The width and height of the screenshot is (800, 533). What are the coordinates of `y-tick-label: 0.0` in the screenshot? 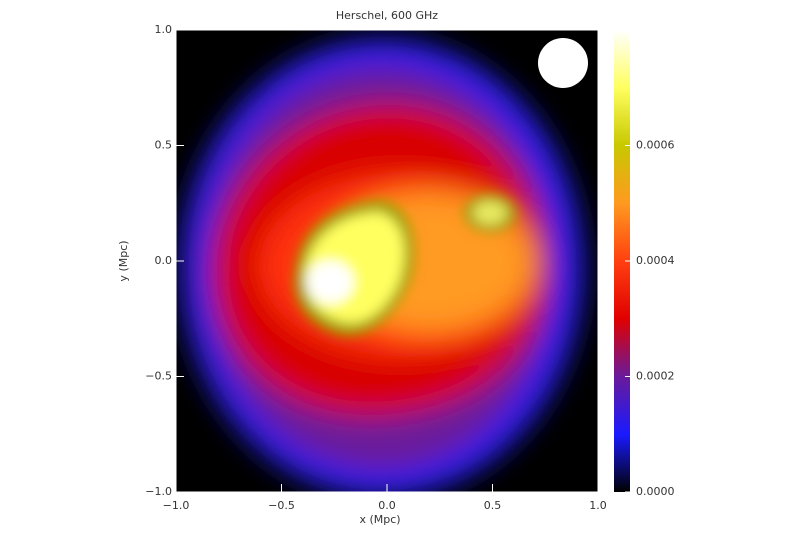 It's located at (164, 260).